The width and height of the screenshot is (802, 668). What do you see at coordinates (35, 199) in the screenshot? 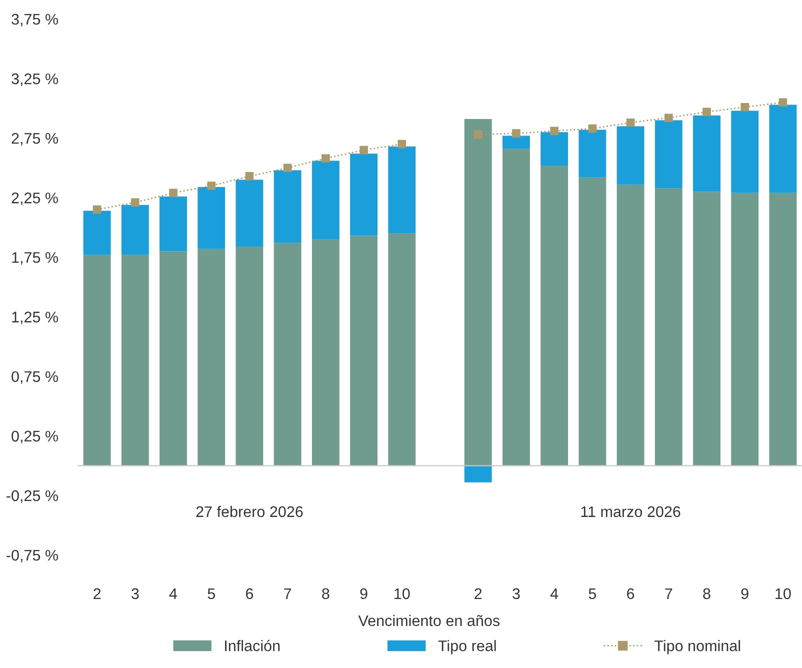
I see `y-tick-label: 2,25 %` at bounding box center [35, 199].